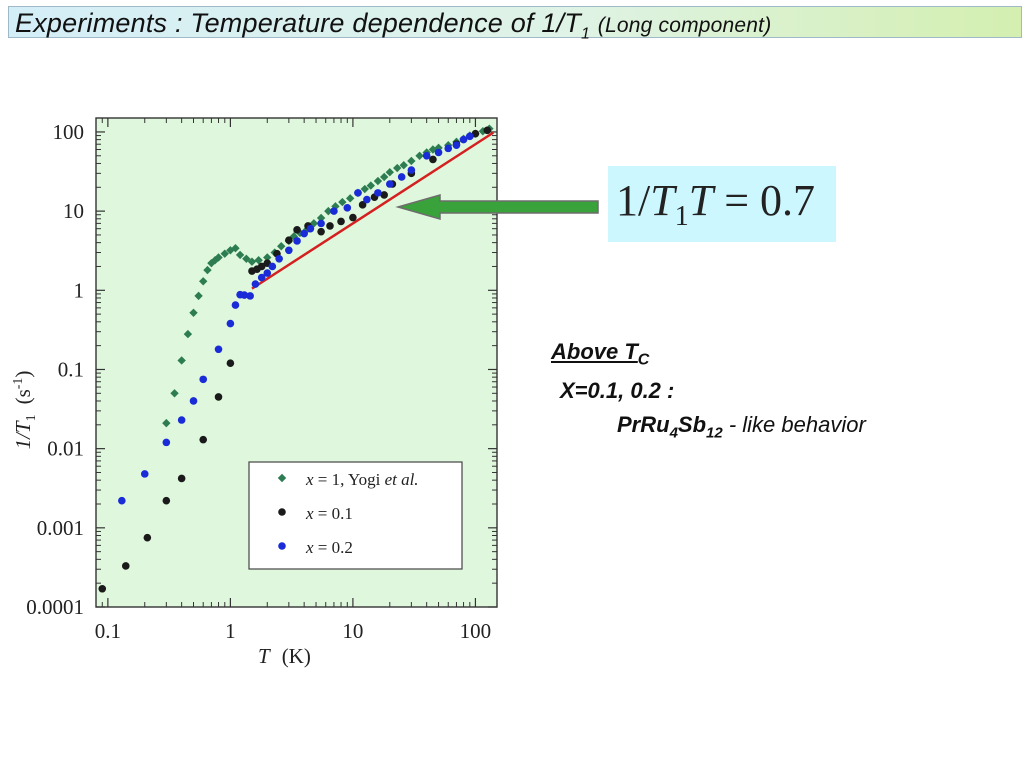  What do you see at coordinates (617, 390) in the screenshot?
I see `x-values-text: X=0.1, 0.2 :` at bounding box center [617, 390].